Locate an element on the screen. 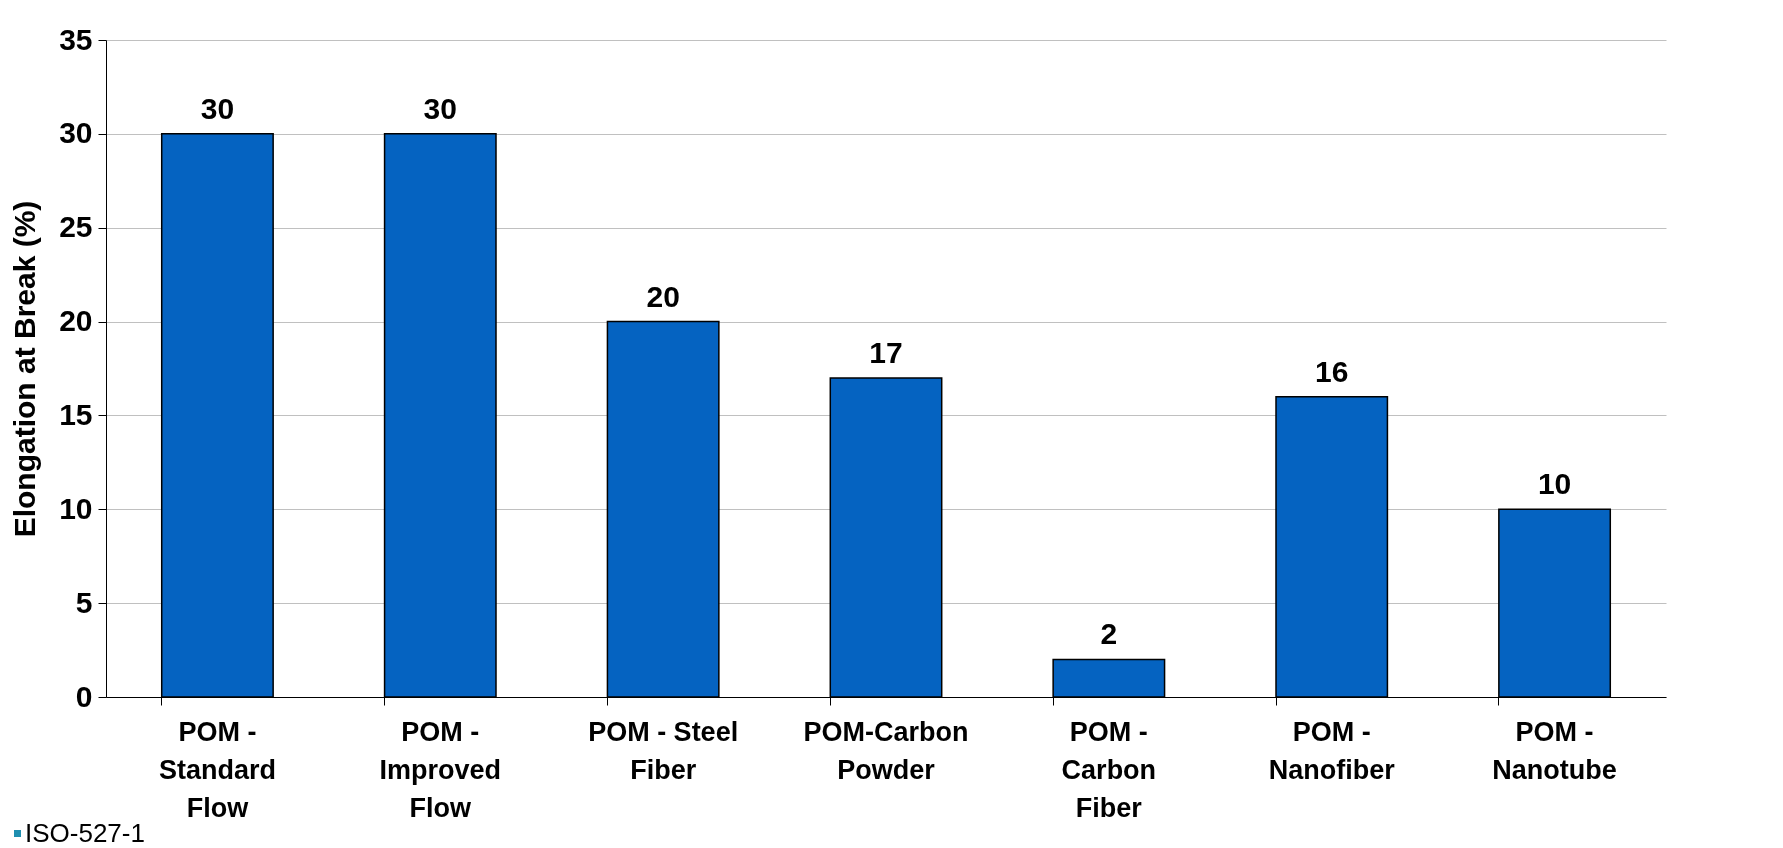 Image resolution: width=1783 pixels, height=848 pixels. y-tick-label: 5 is located at coordinates (84, 602).